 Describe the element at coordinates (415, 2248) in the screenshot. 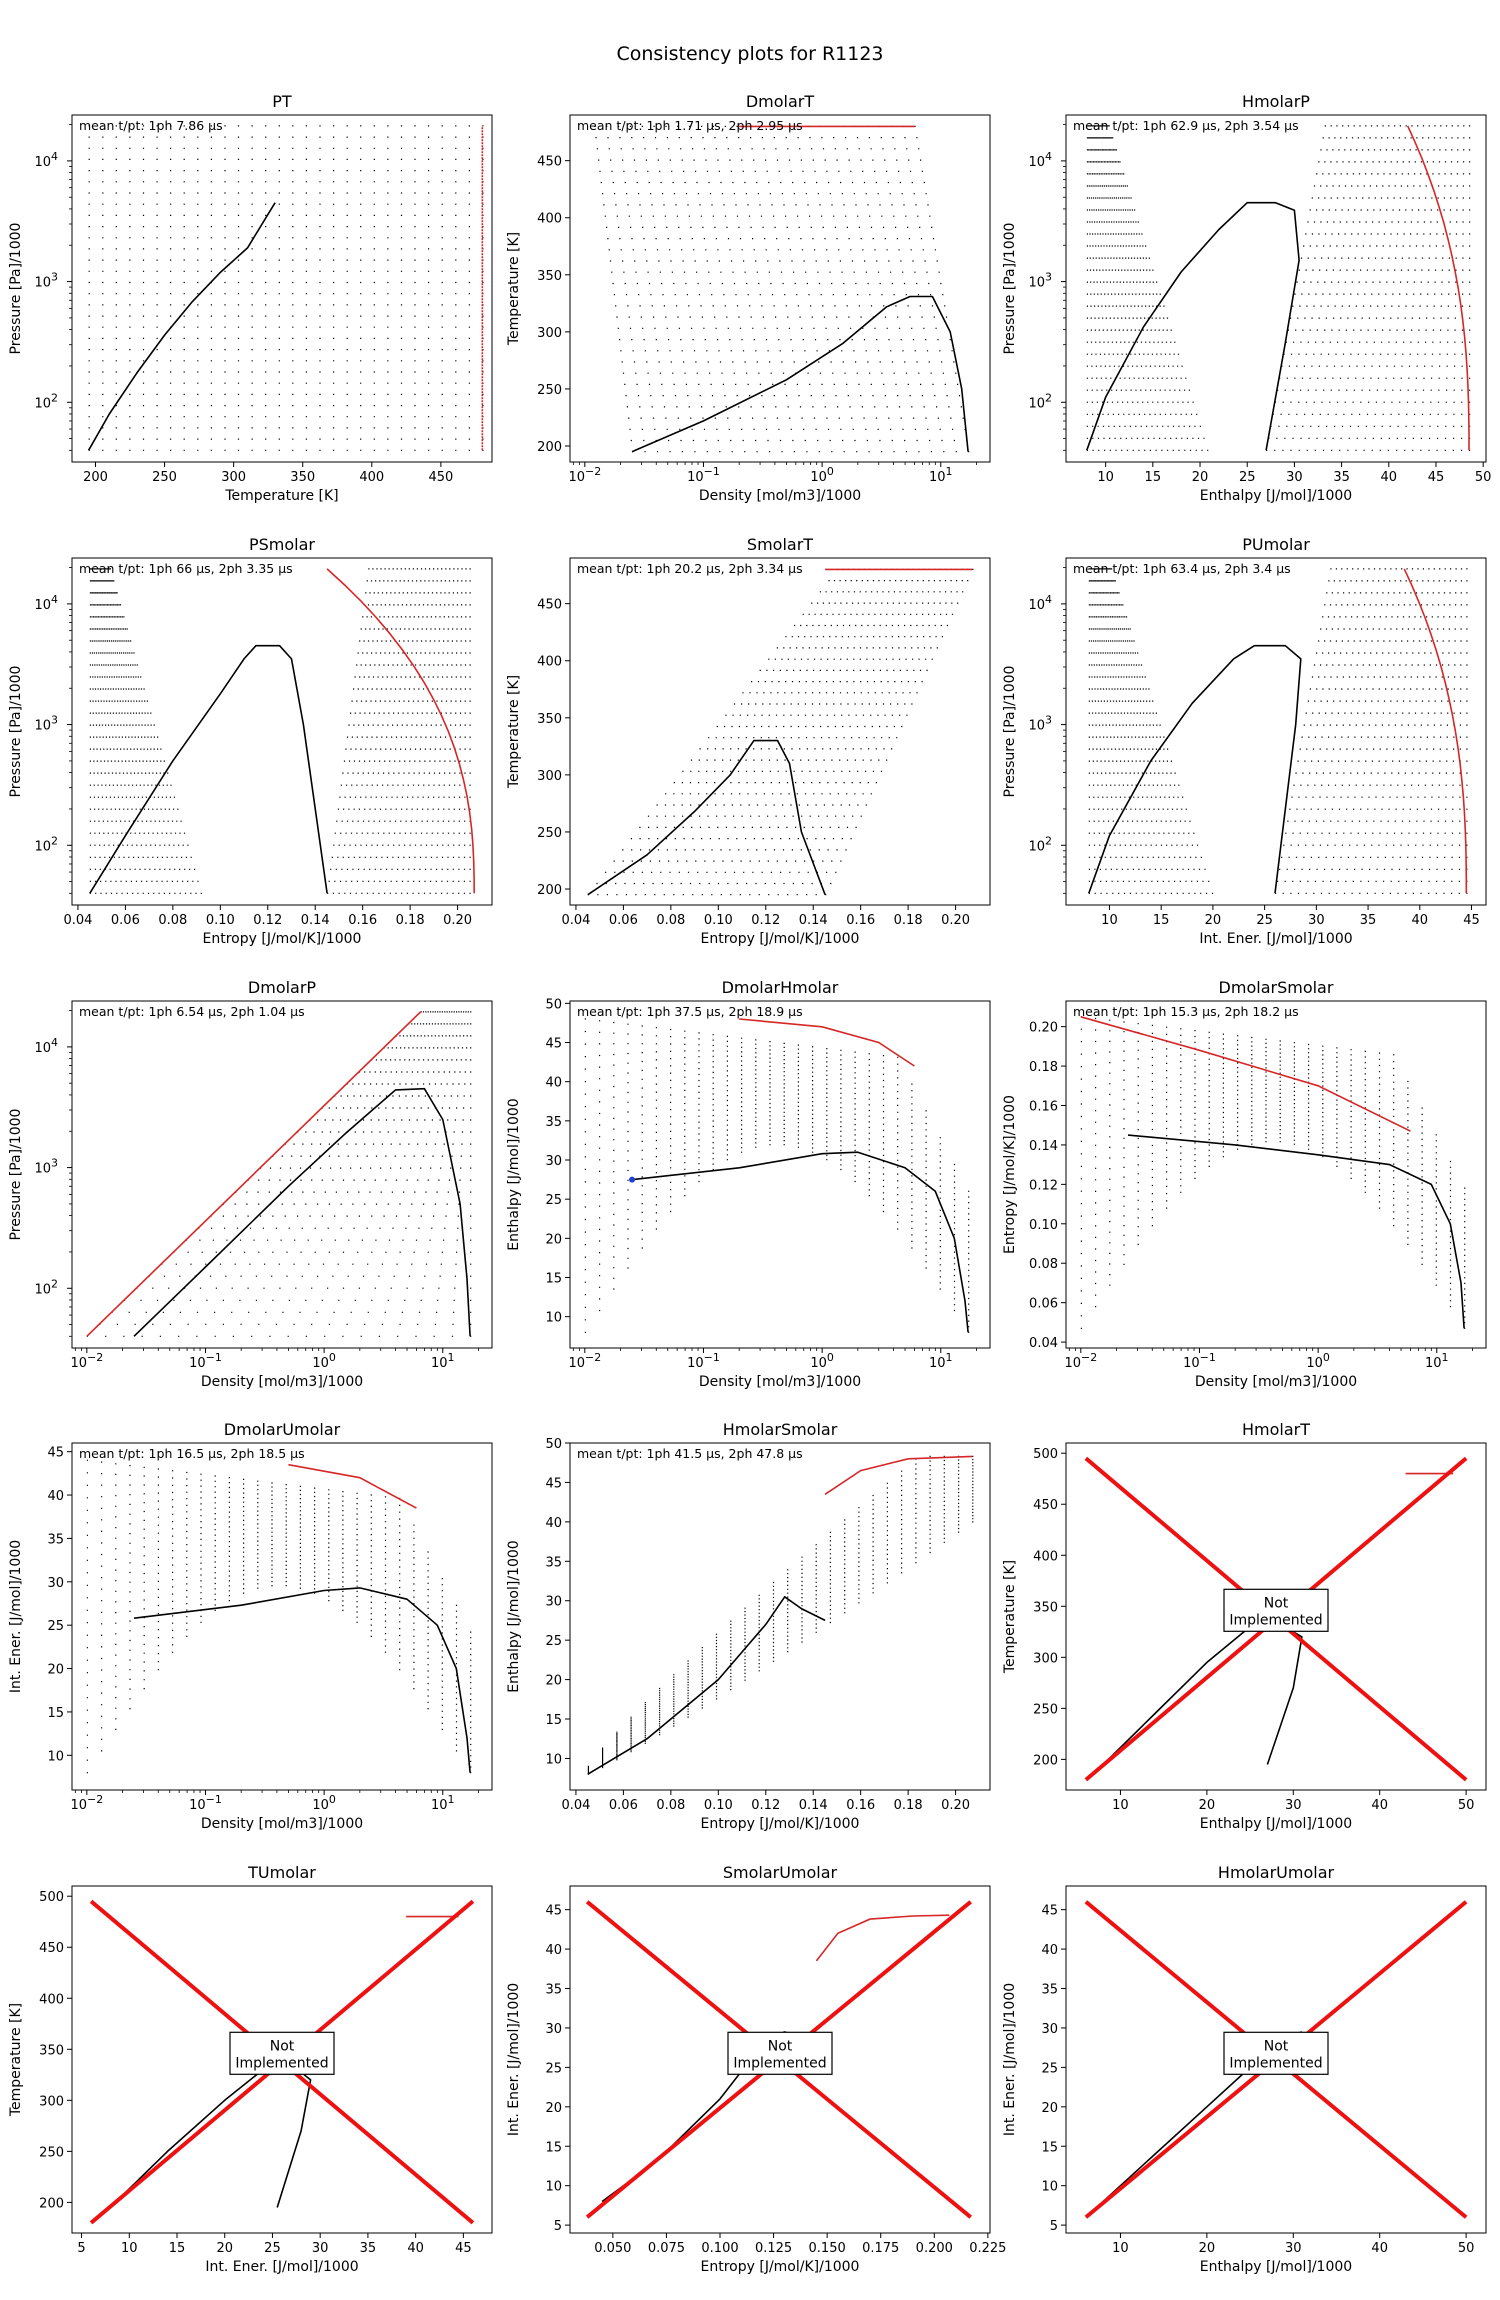

I see `x-tick-label: 40` at that location.